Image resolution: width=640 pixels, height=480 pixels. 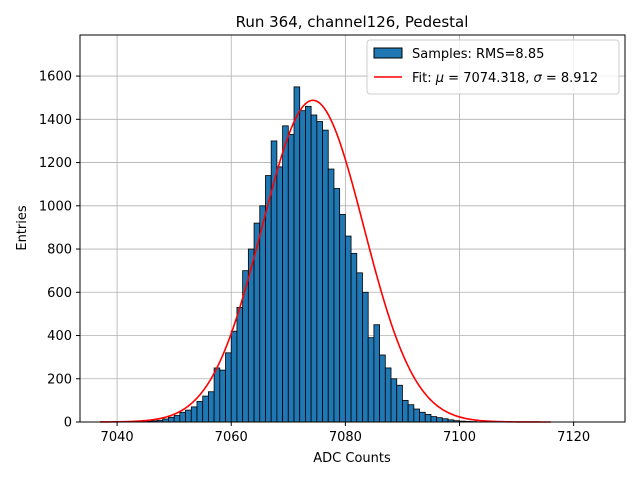 What do you see at coordinates (68, 423) in the screenshot?
I see `y-tick-label: 0` at bounding box center [68, 423].